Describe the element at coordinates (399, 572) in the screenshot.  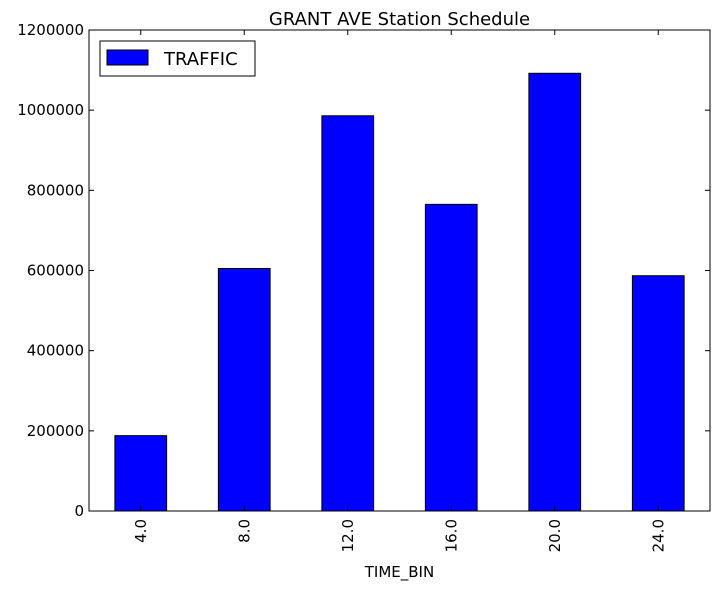
I see `x-axis-label: TIME_BIN` at that location.